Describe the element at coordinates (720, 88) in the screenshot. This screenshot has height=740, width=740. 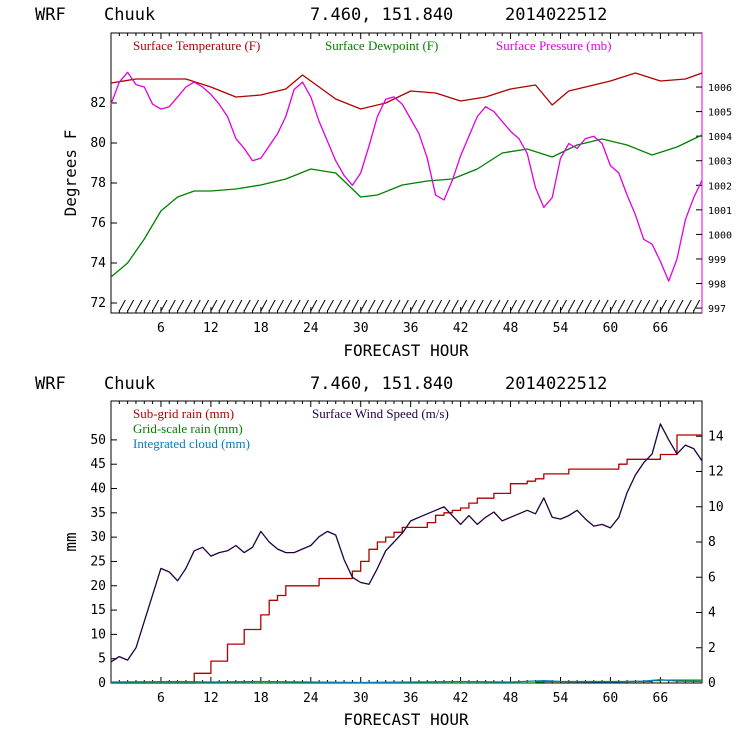
I see `y2-tick-label: 1006` at that location.